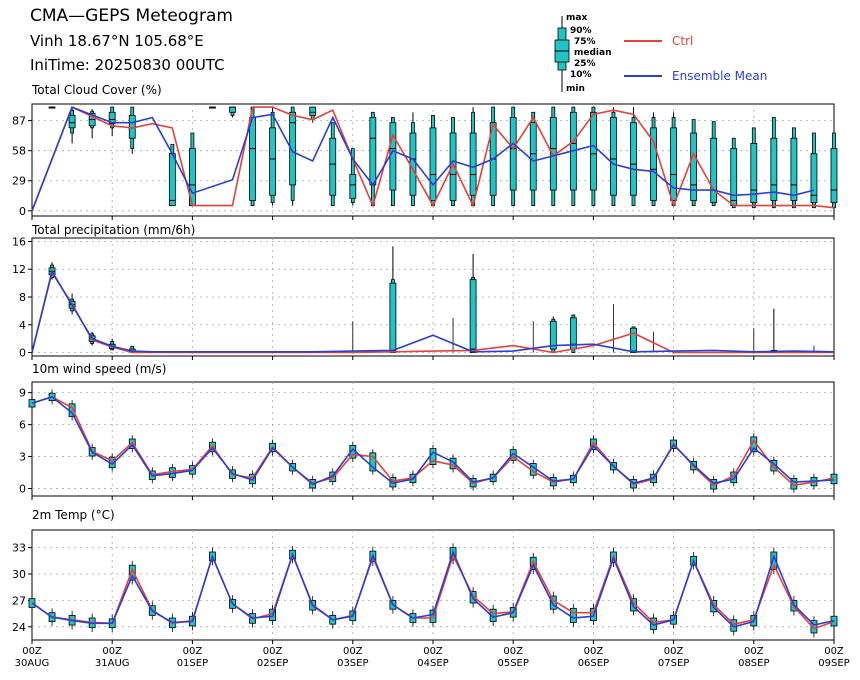 Image resolution: width=860 pixels, height=680 pixels. I want to click on legend-ensemble-label: Ensemble Mean, so click(719, 76).